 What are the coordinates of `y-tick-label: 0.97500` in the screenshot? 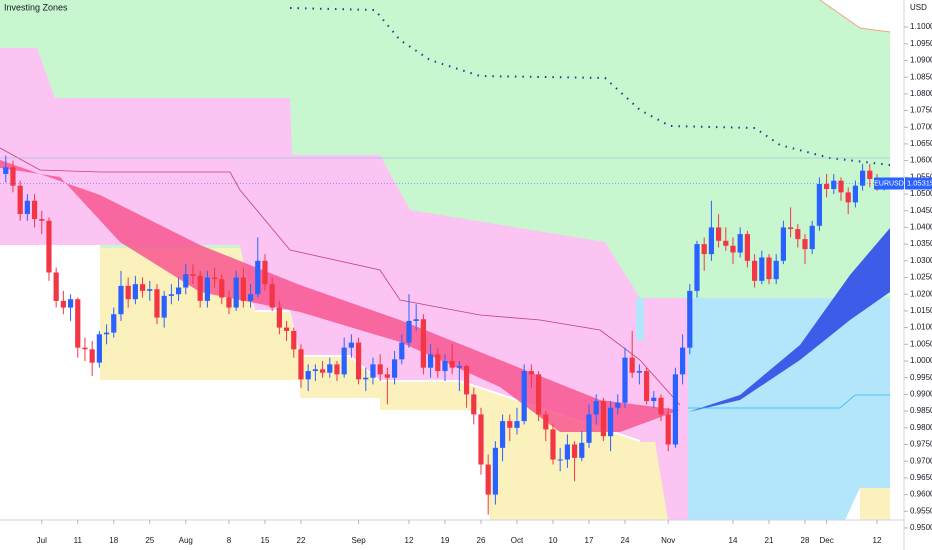 It's located at (921, 444).